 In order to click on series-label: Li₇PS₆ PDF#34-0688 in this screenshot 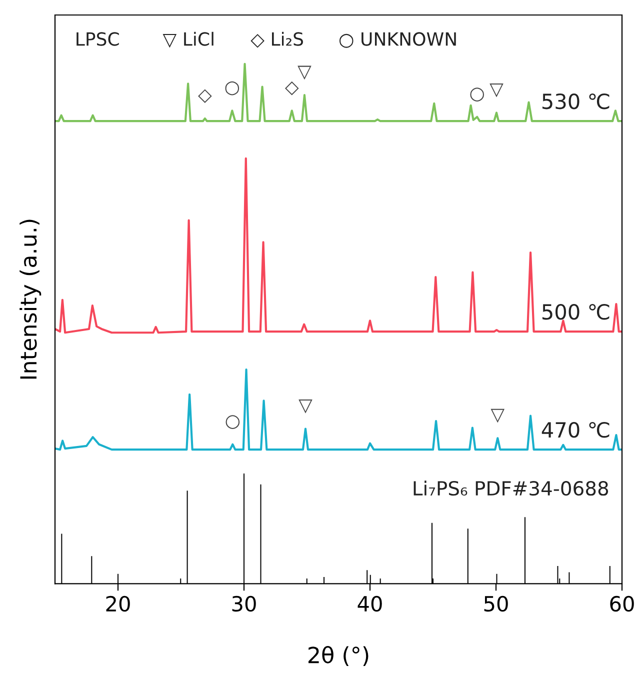, I will do `click(511, 488)`.